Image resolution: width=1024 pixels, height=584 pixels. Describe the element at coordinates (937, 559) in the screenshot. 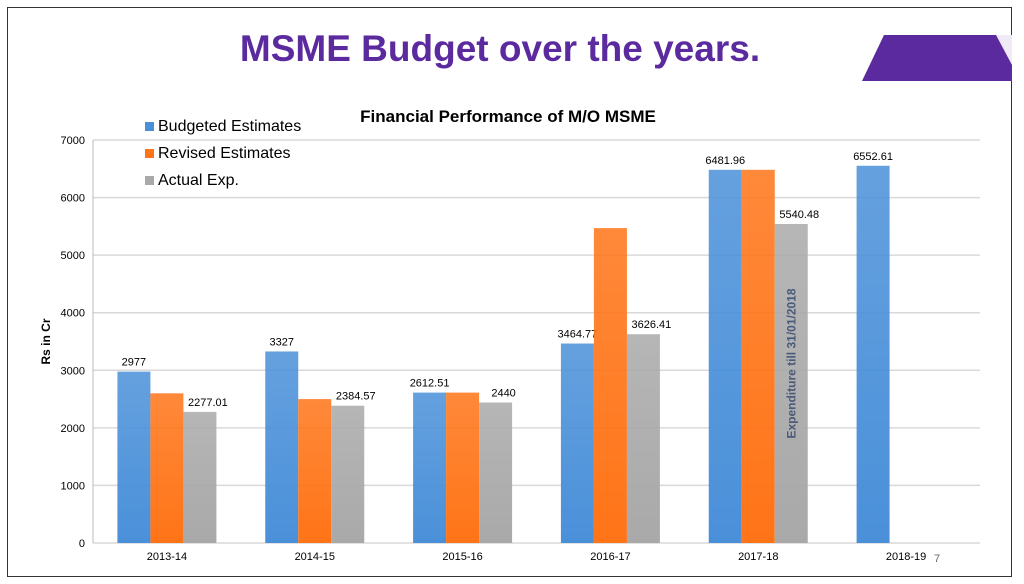

I see `page-number: 7` at that location.